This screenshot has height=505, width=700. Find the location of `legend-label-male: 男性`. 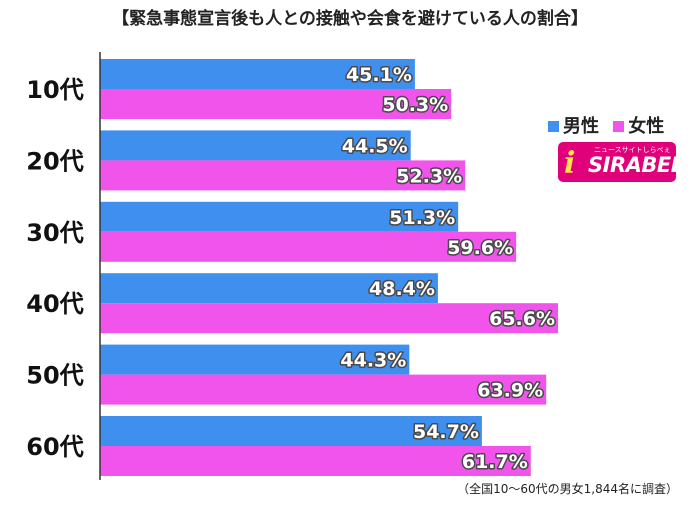

legend-label-male: 男性 is located at coordinates (581, 126).